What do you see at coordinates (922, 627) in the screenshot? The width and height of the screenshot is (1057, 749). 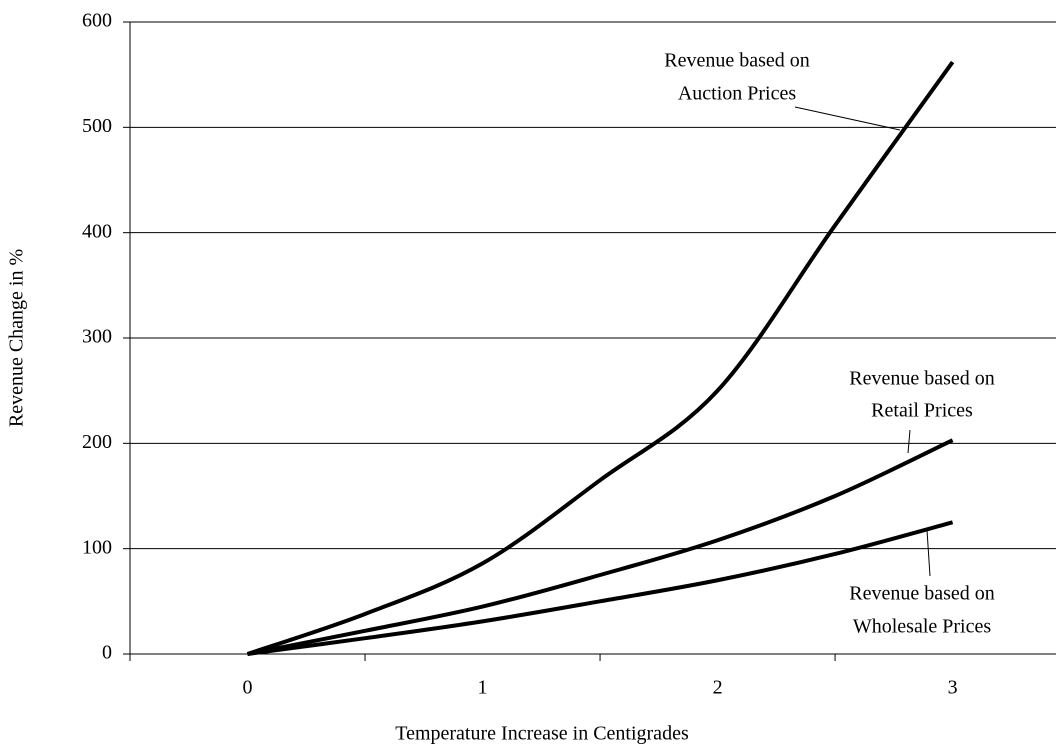 I see `annotation: Wholesale Prices` at bounding box center [922, 627].